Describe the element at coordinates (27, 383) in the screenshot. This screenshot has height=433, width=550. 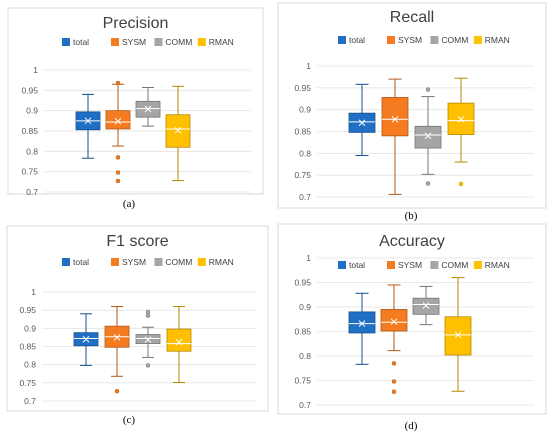
I see `y-tick-label: 0.75` at that location.